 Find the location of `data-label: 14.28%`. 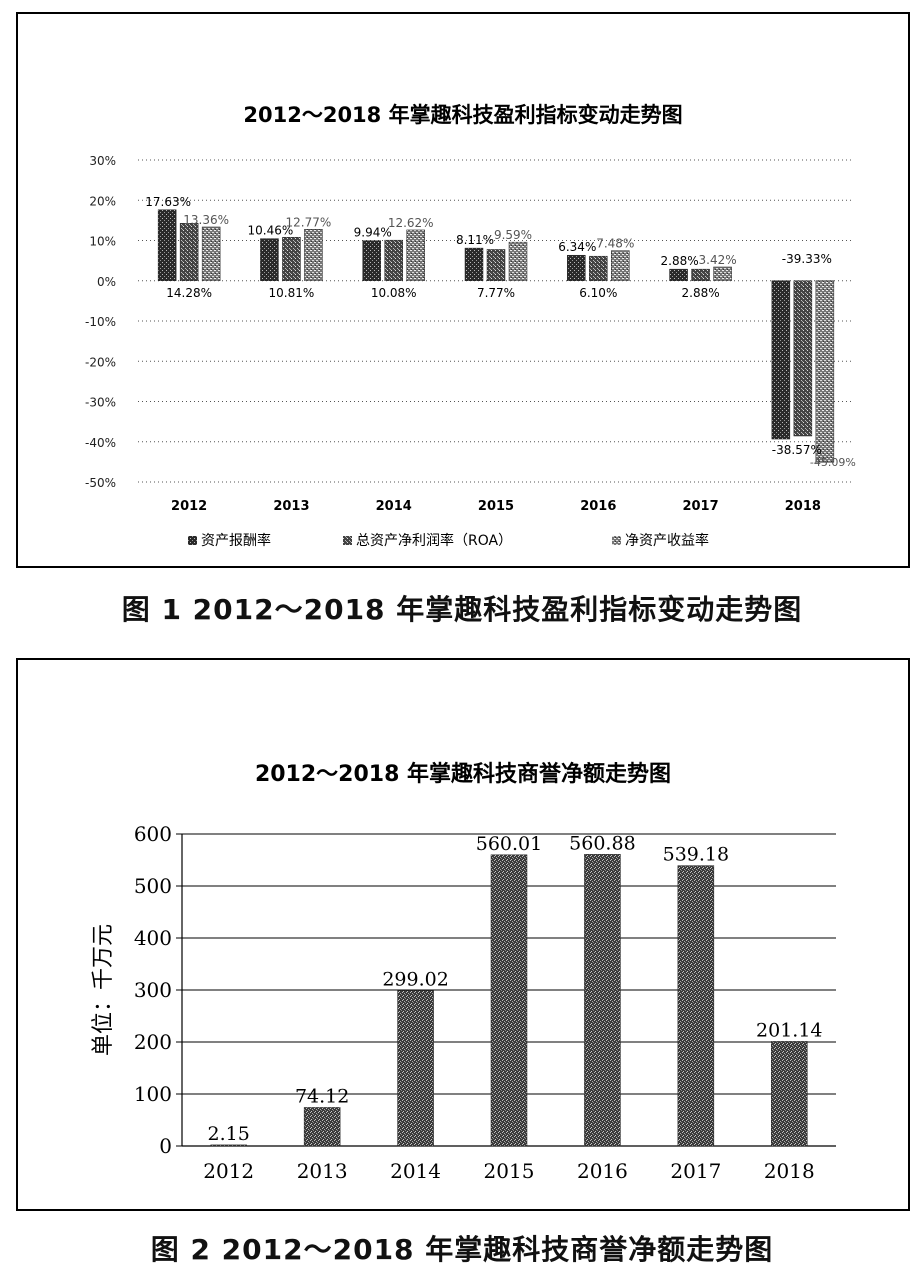

data-label: 14.28% is located at coordinates (189, 293).